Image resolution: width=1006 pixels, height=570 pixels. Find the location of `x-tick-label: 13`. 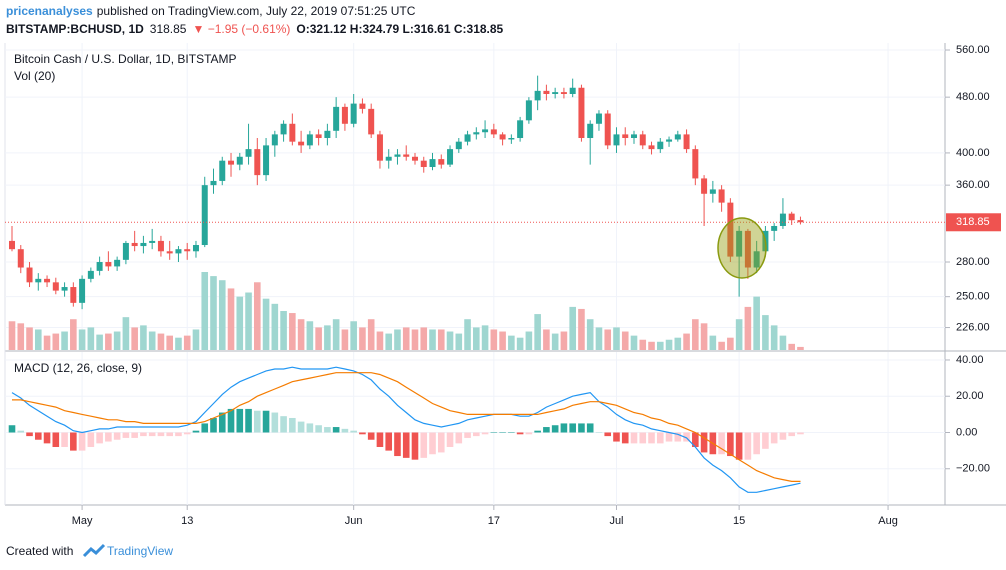

x-tick-label: 13 is located at coordinates (187, 521).